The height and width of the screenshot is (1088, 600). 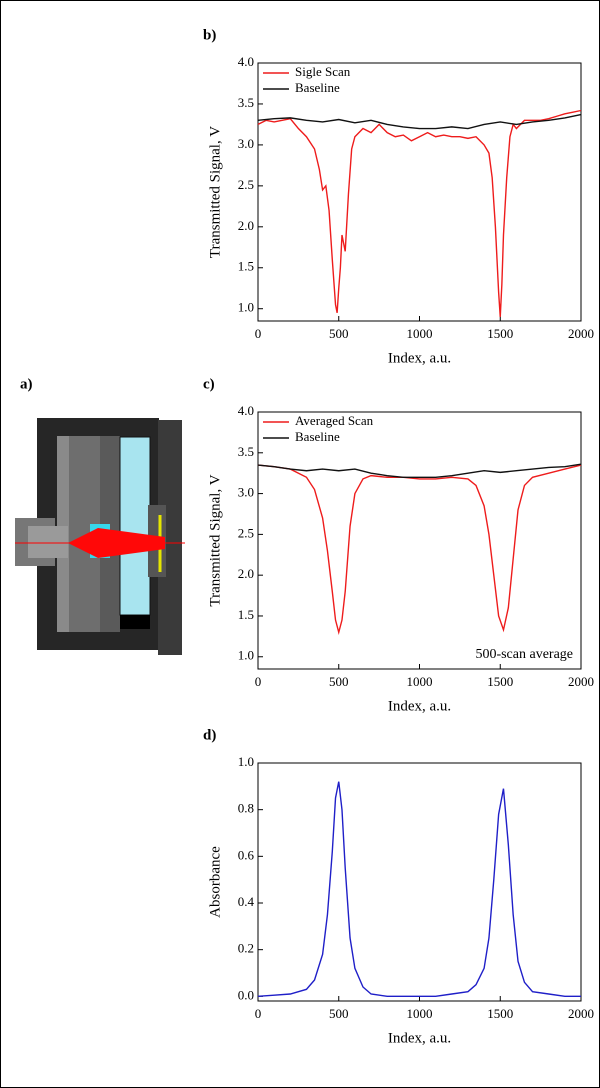 What do you see at coordinates (209, 35) in the screenshot?
I see `panel-label: b)` at bounding box center [209, 35].